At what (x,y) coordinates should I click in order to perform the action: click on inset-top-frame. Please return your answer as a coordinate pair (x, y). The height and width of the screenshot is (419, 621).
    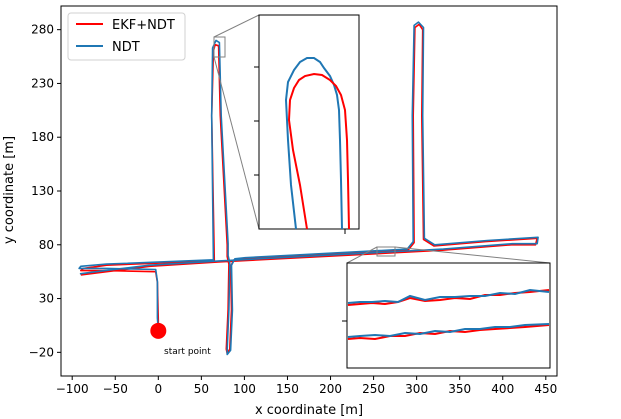
    Looking at the image, I should click on (309, 122).